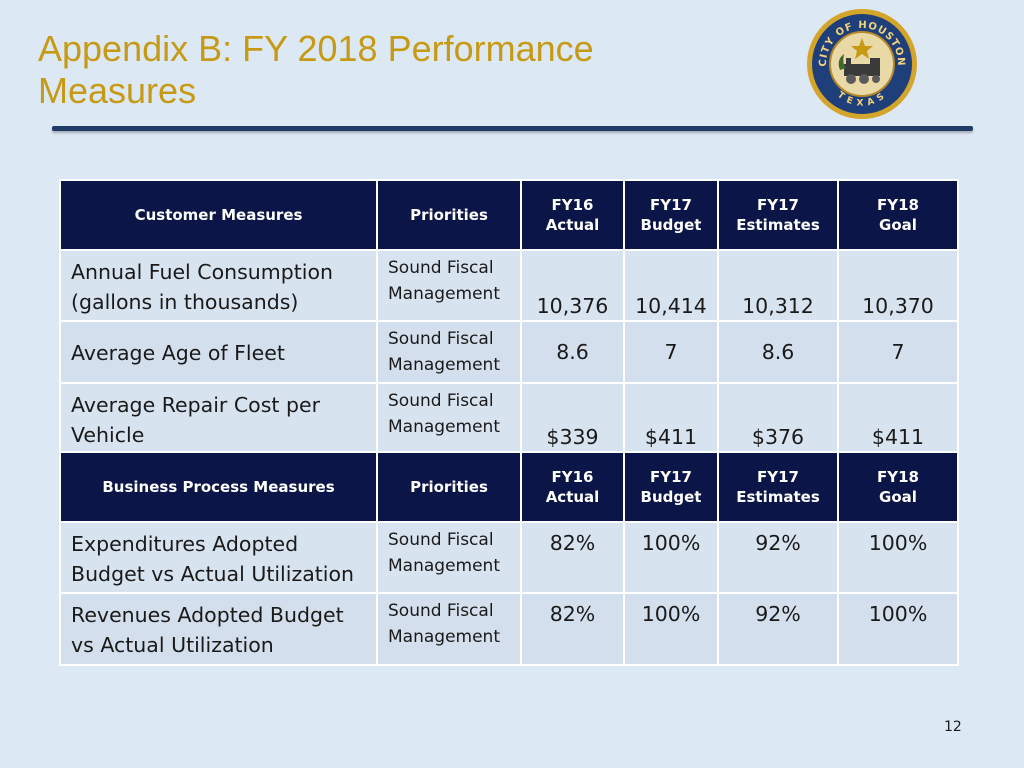 The image size is (1024, 768). Describe the element at coordinates (862, 64) in the screenshot. I see `city-seal-icon: CITY OF HOUSTON TEXAS` at that location.